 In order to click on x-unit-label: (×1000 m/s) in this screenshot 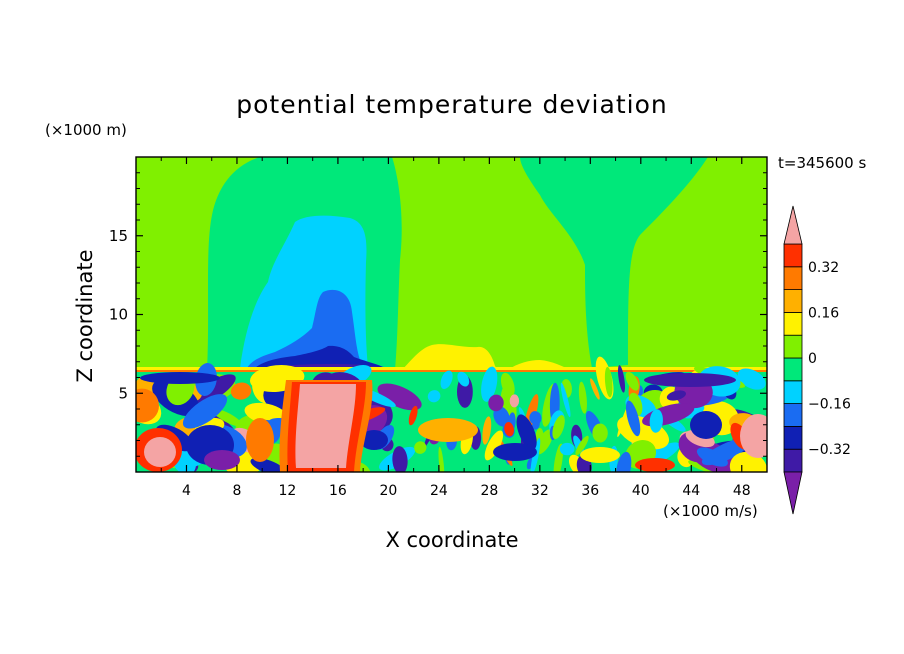, I will do `click(710, 511)`.